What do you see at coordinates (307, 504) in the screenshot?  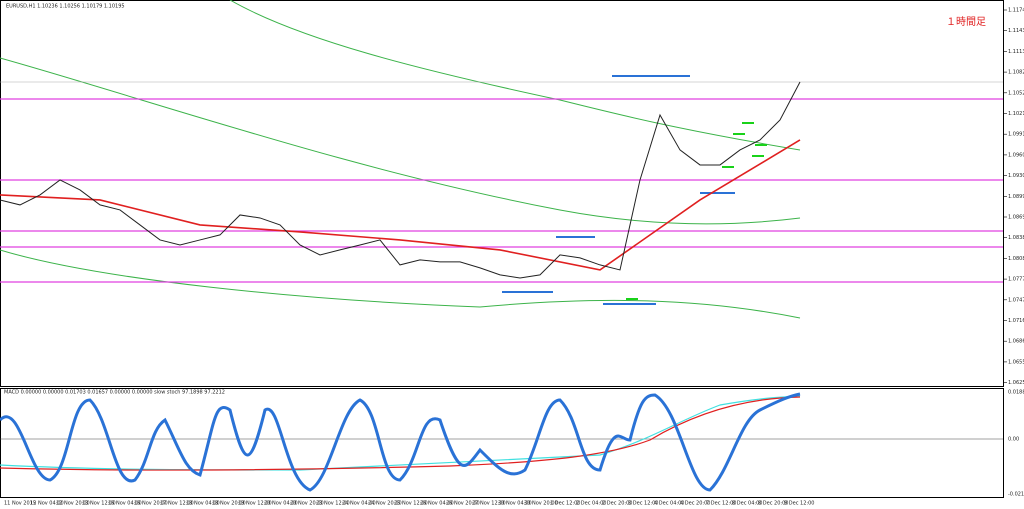 I see `time-label: 20 Nov 20:00` at bounding box center [307, 504].